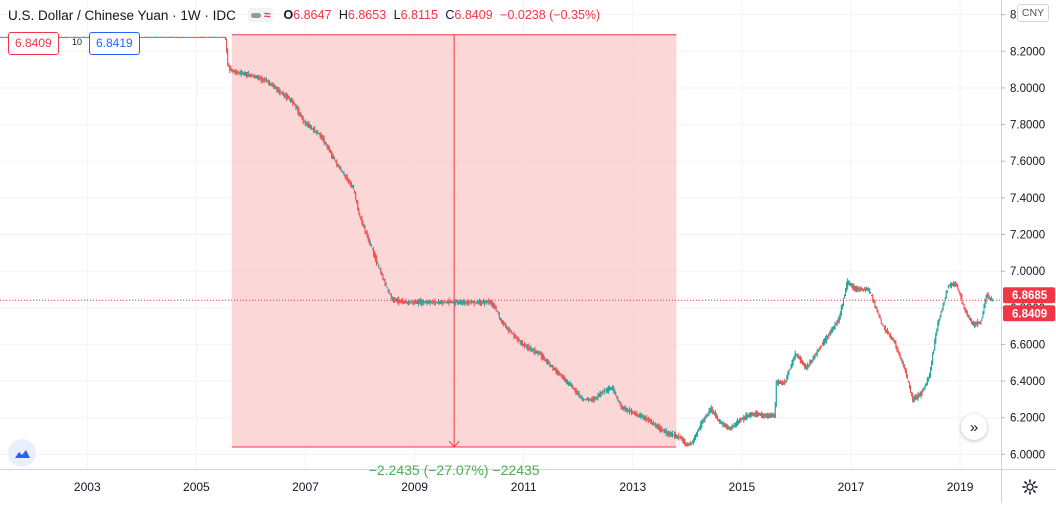 This screenshot has width=1056, height=508. I want to click on x-tick-label: 2011, so click(524, 487).